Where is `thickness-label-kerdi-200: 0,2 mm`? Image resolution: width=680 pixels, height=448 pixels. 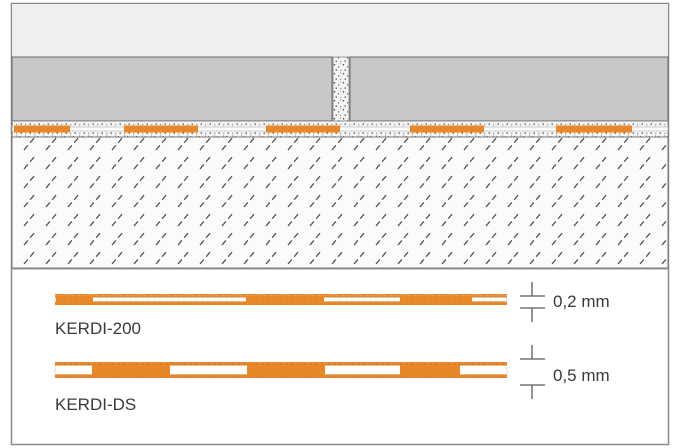 thickness-label-kerdi-200: 0,2 mm is located at coordinates (581, 301).